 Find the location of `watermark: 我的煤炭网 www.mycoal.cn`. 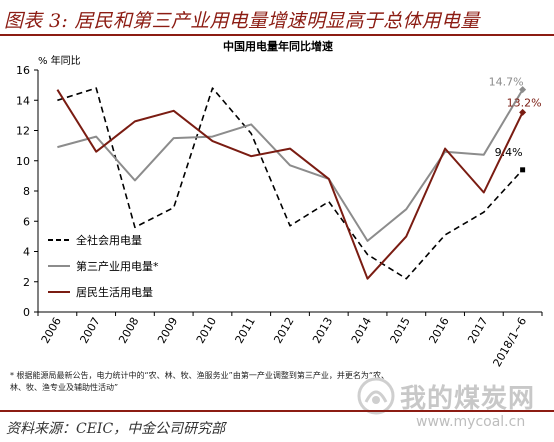

watermark: 我的煤炭网 www.mycoal.cn is located at coordinates (454, 408).